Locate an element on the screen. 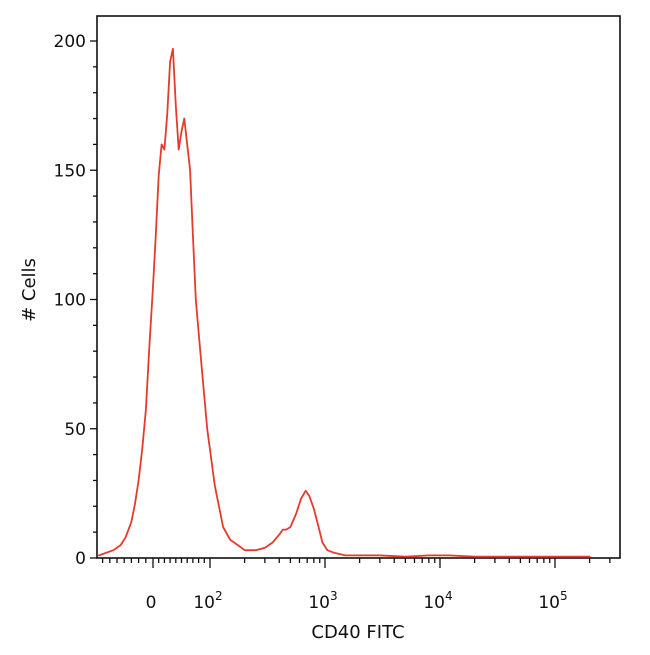 This screenshot has height=655, width=650. y-tick-label: 200 is located at coordinates (70, 42).